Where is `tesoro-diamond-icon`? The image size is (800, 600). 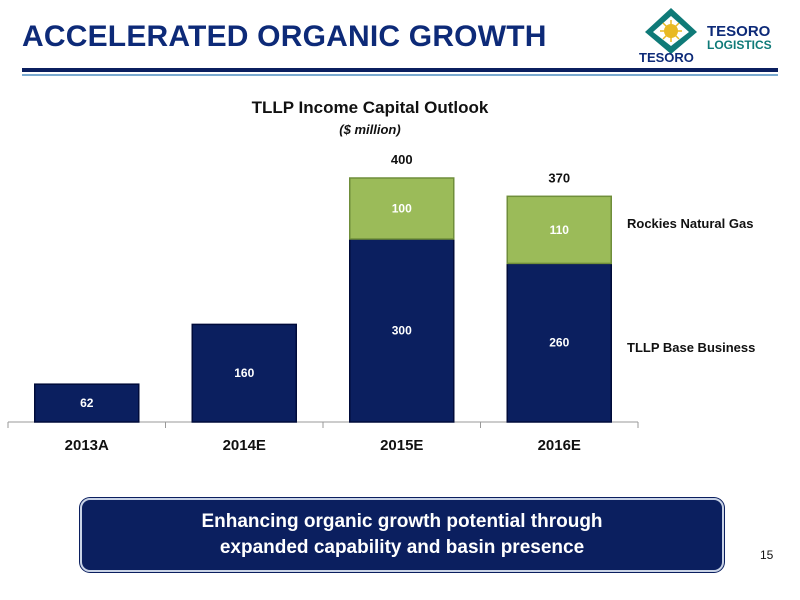
tesoro-diamond-icon is located at coordinates (671, 31).